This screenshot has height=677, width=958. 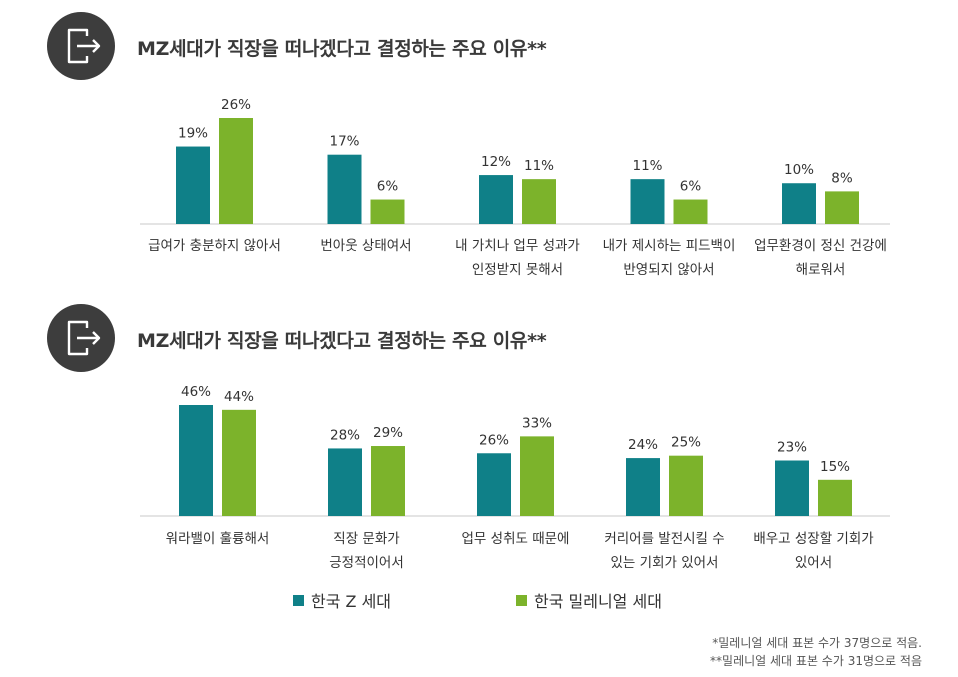 I want to click on category-label-2-line2: 인정받지 못해서, so click(x=517, y=270).